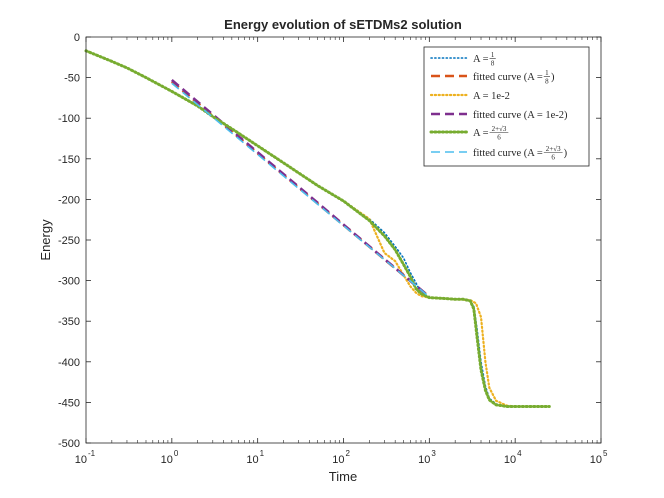 This screenshot has height=498, width=664. I want to click on x-tick-label-1: 10⁰, so click(170, 457).